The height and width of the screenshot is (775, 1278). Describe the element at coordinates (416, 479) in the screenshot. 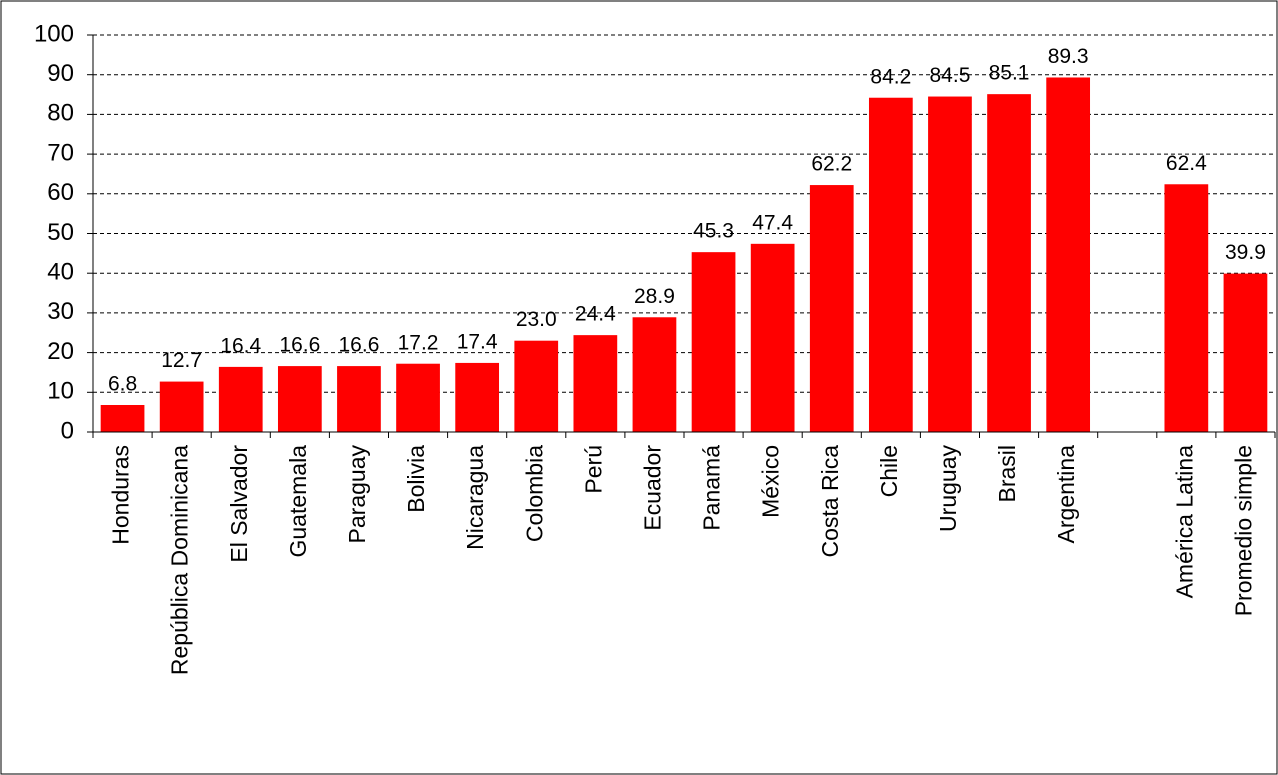

I see `x-tick-label: Bolivia` at that location.